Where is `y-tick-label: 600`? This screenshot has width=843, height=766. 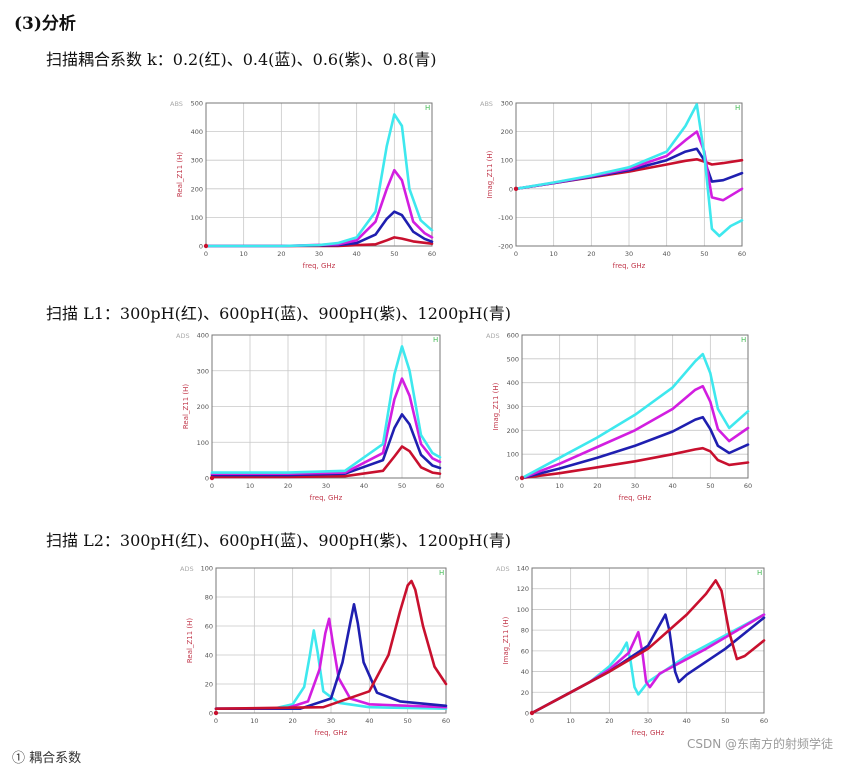
y-tick-label: 600 is located at coordinates (513, 336).